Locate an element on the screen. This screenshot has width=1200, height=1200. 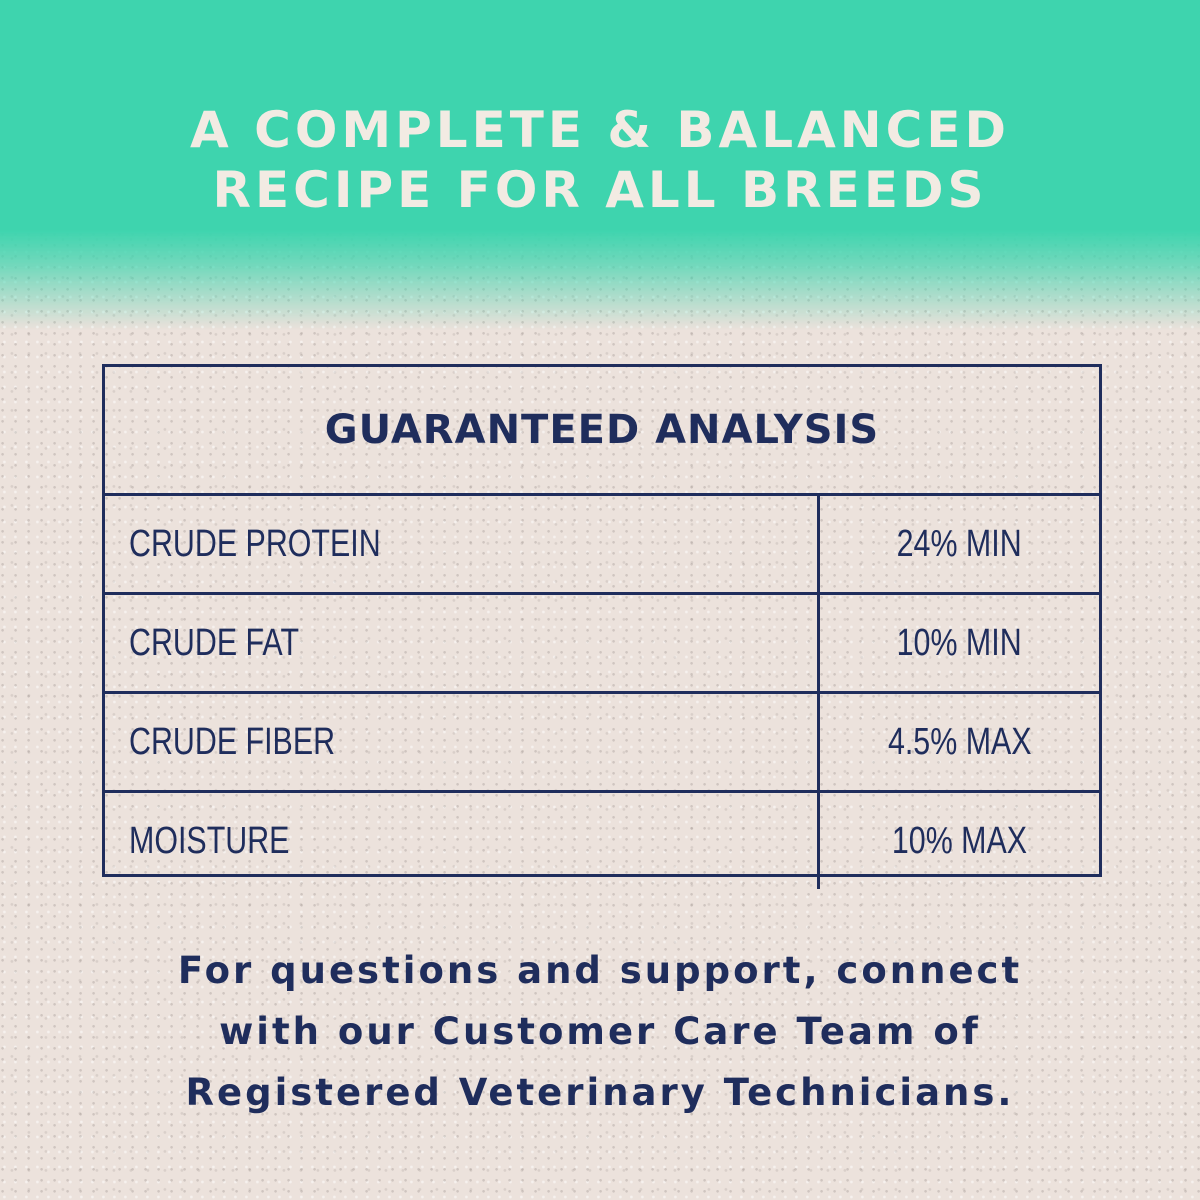
row-value: 10% MAX is located at coordinates (959, 840).